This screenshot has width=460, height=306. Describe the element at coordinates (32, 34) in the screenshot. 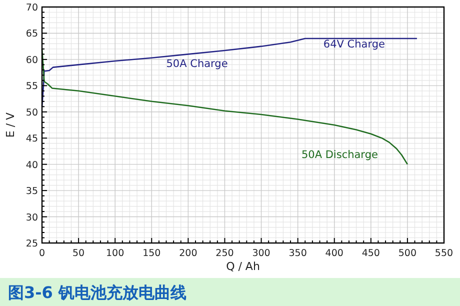

I see `y-tick-label: 65` at that location.